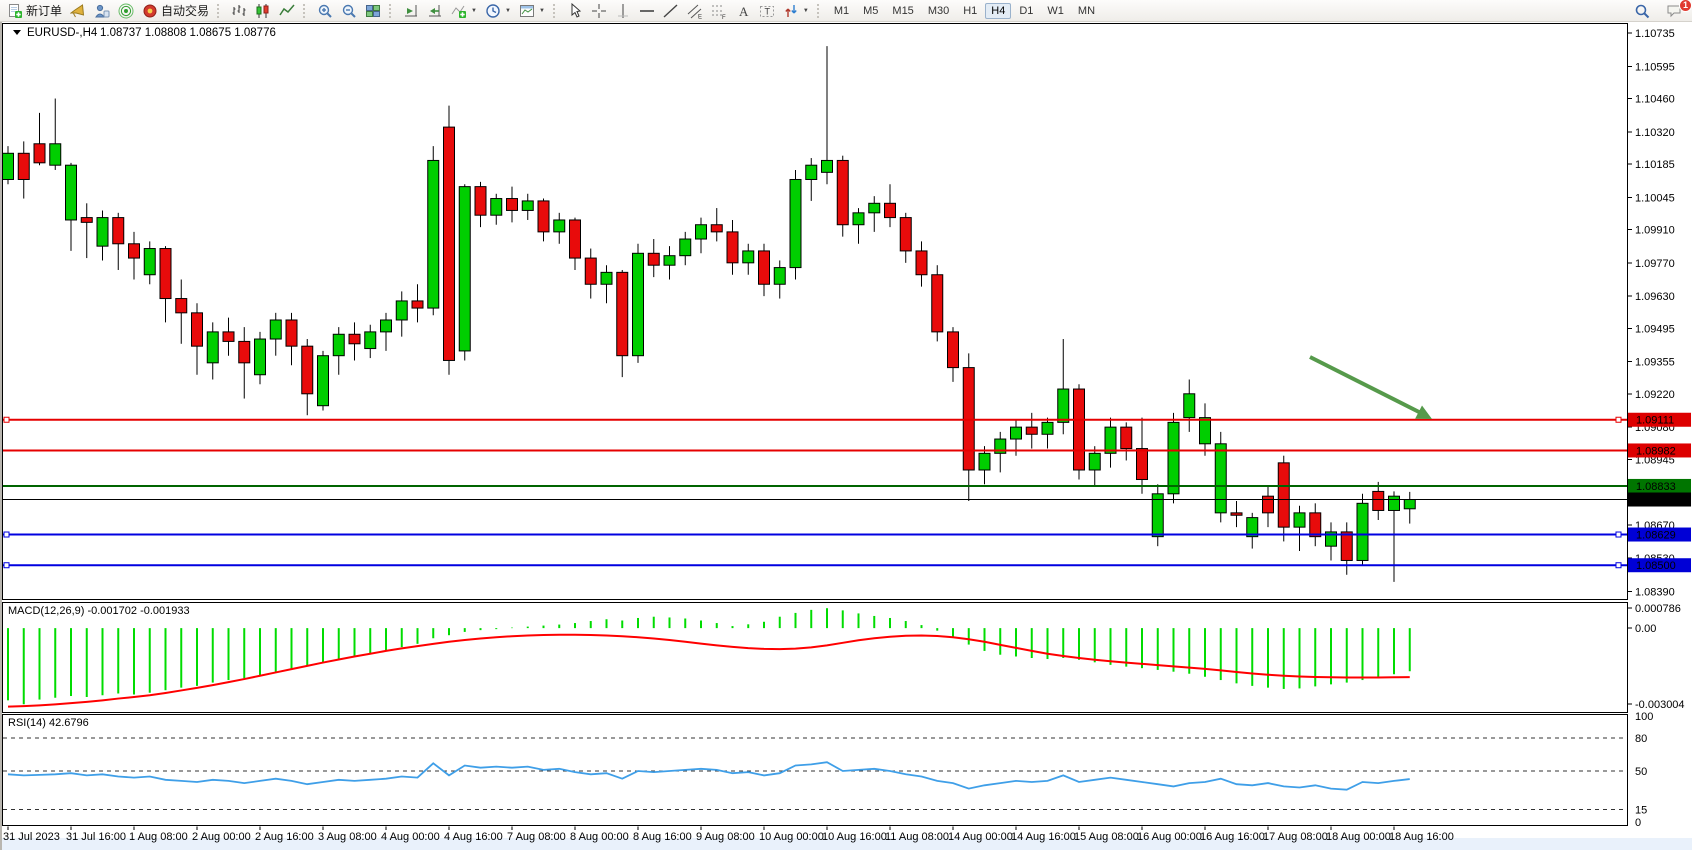  I want to click on tf-w1: W1, so click(1055, 10).